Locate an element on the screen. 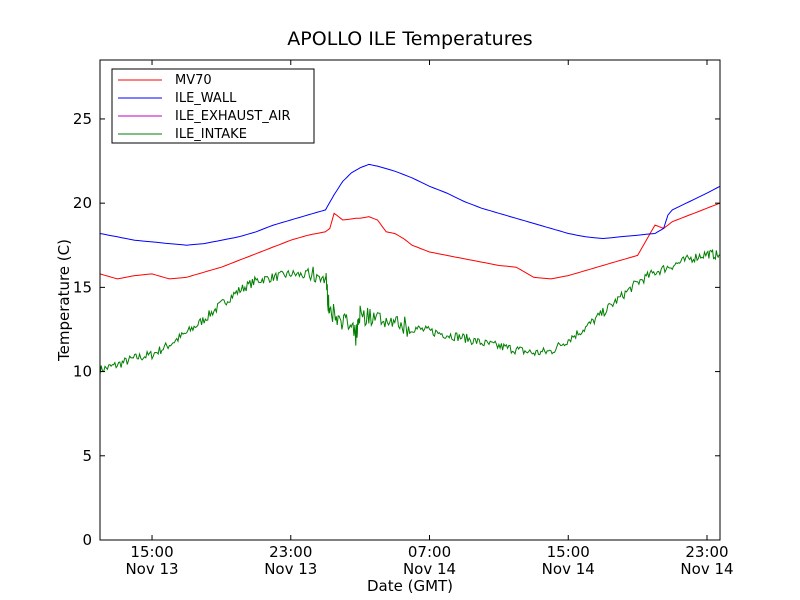  legend-label: ILE_INTAKE is located at coordinates (211, 134).